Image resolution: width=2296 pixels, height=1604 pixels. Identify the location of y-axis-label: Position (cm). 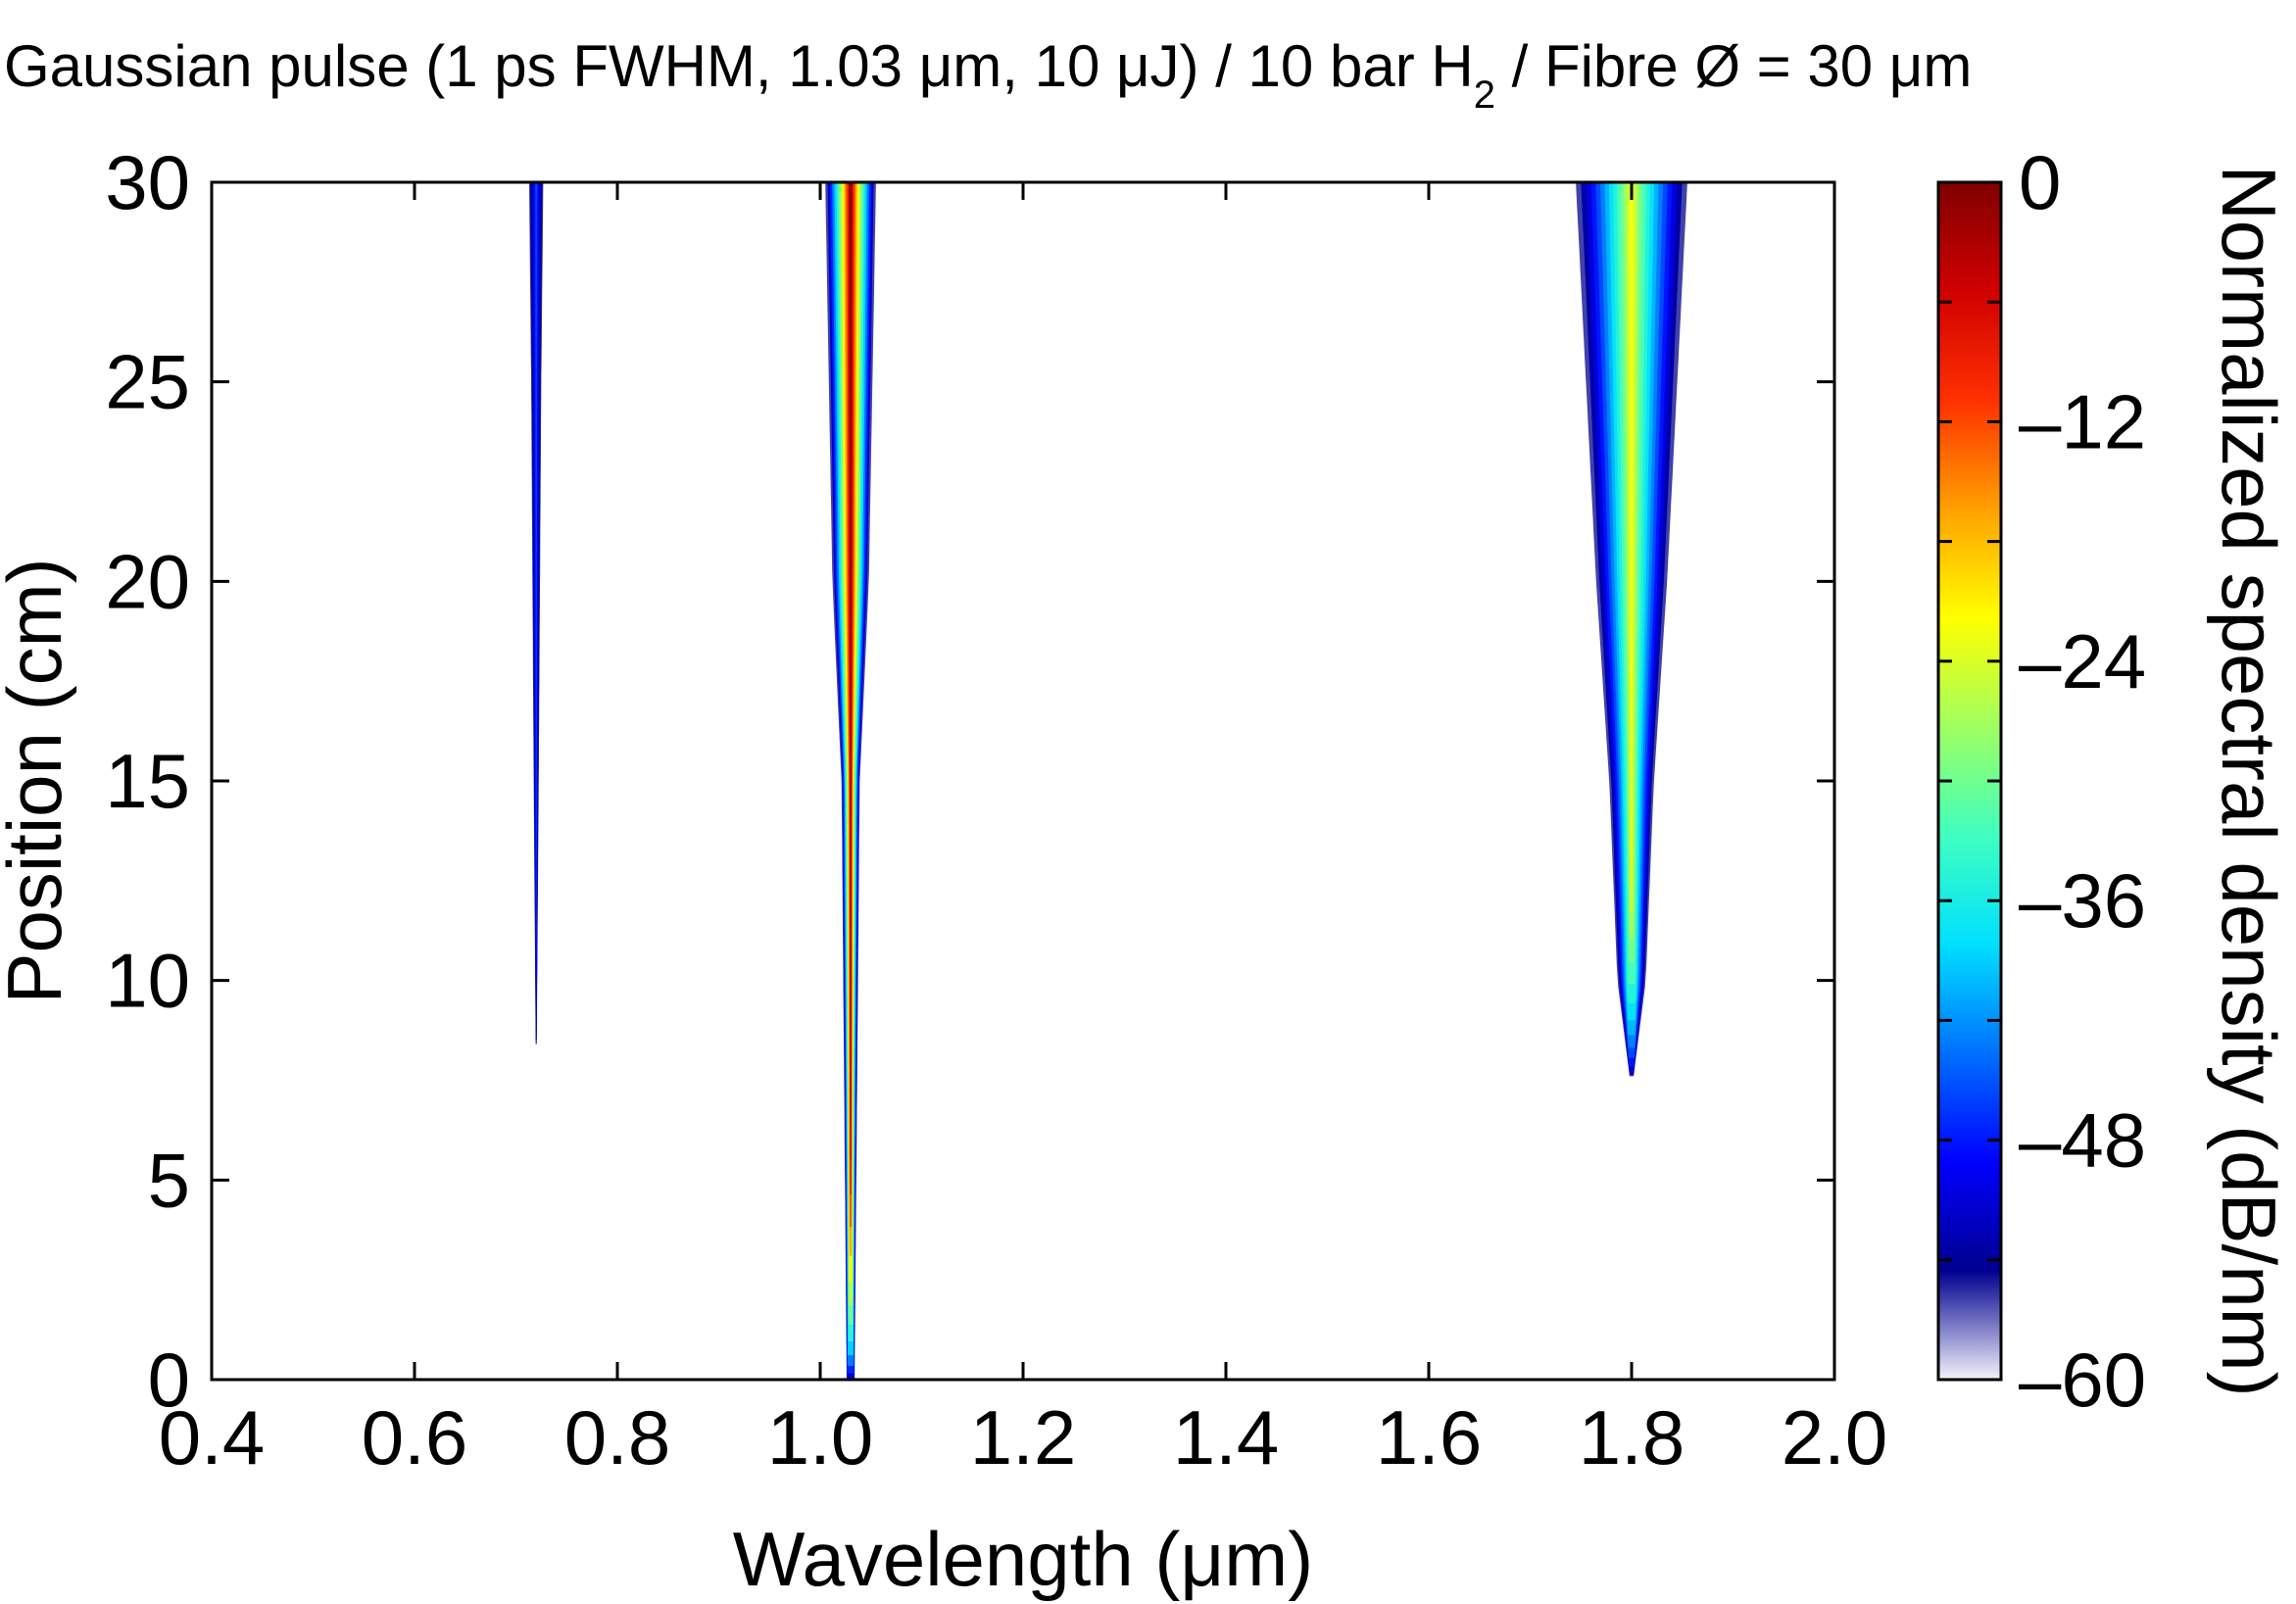
(38, 780).